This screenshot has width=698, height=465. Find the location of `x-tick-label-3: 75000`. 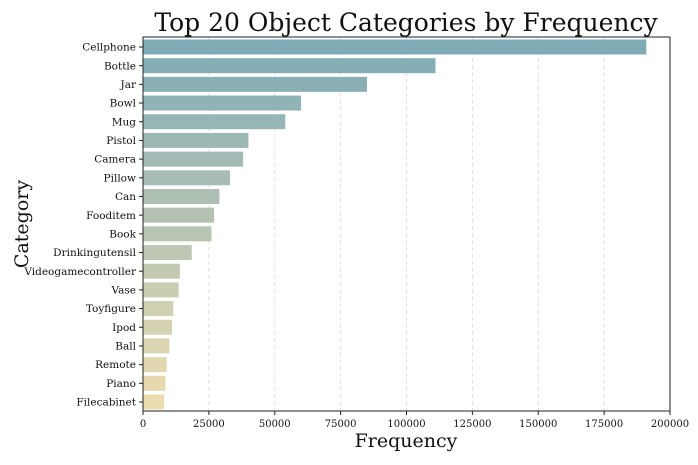

x-tick-label-3: 75000 is located at coordinates (341, 424).